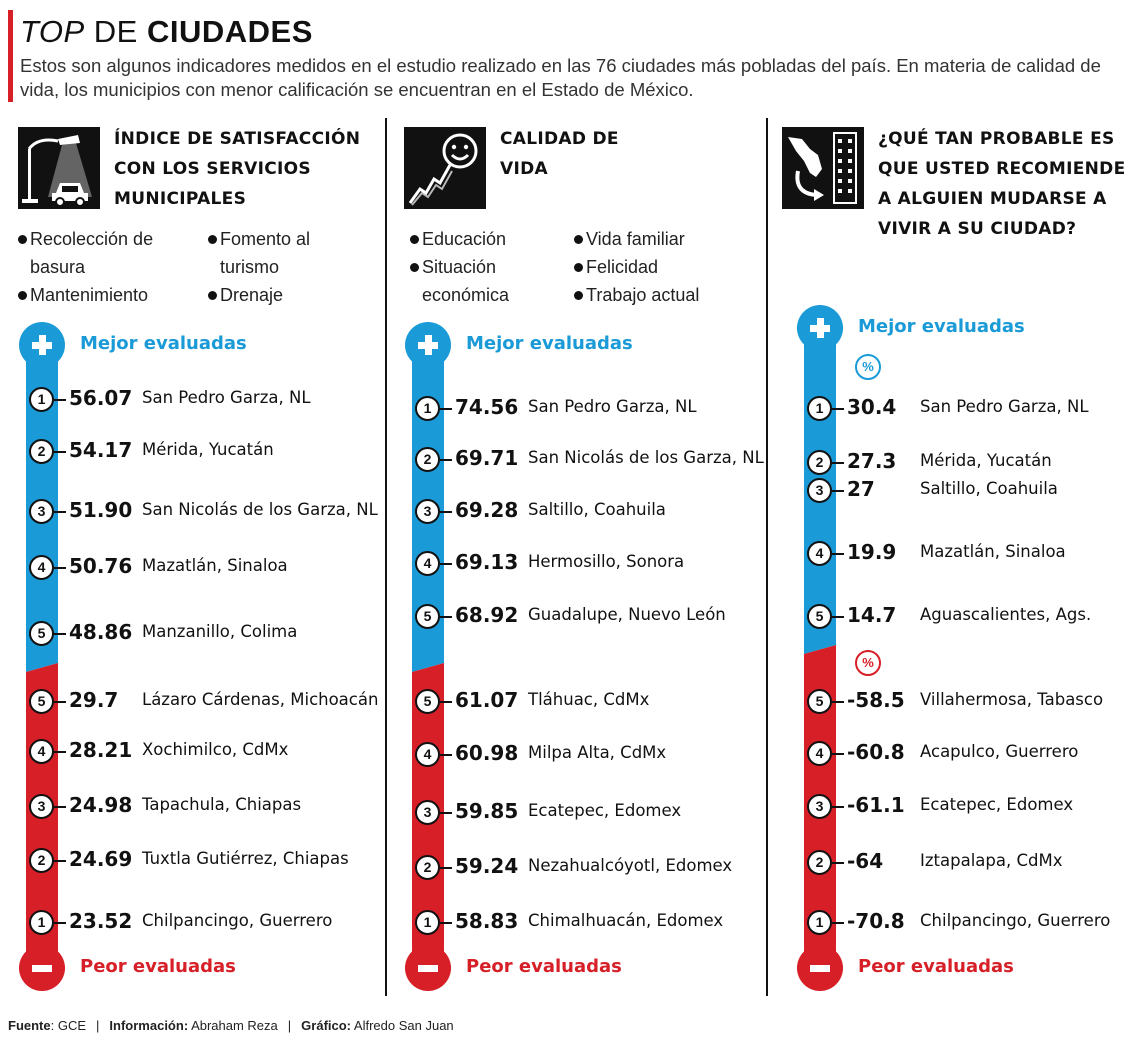 This screenshot has width=1146, height=1042. I want to click on value-label: 59.24, so click(487, 866).